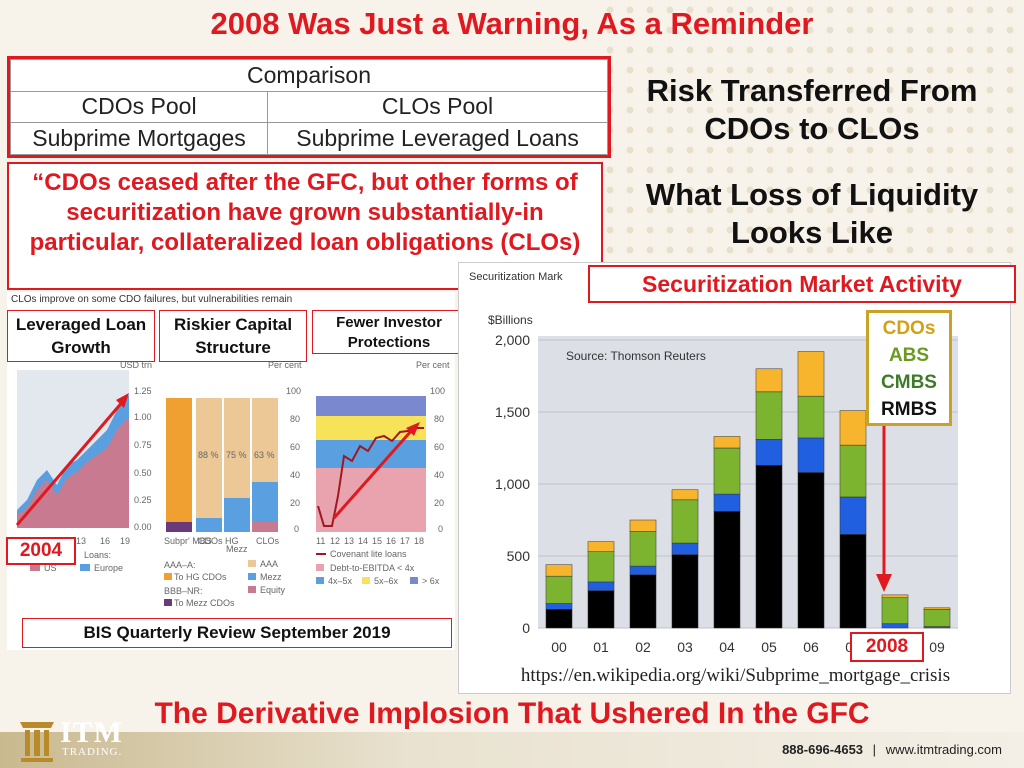  I want to click on p2-legend: AAA, so click(269, 564).